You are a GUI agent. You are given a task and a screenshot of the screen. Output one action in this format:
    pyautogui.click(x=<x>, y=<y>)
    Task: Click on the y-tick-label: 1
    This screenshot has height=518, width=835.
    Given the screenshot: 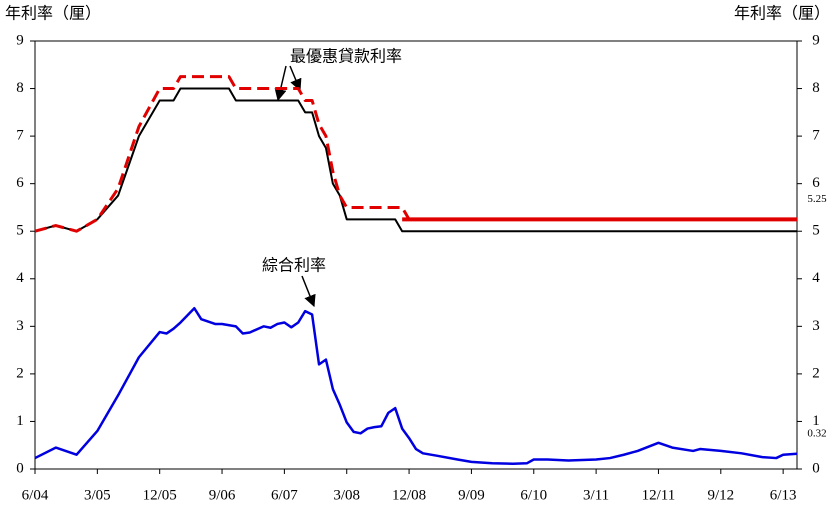 What is the action you would take?
    pyautogui.click(x=20, y=421)
    